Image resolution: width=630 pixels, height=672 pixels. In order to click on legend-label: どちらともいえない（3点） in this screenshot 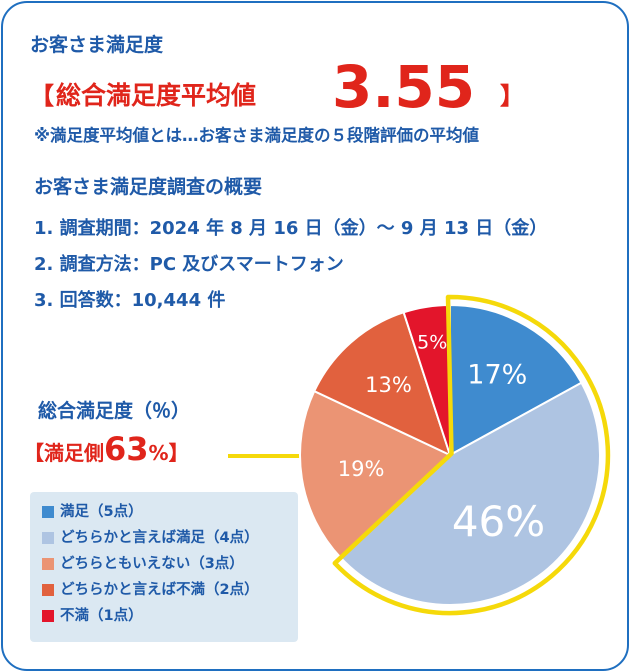, I will do `click(152, 564)`.